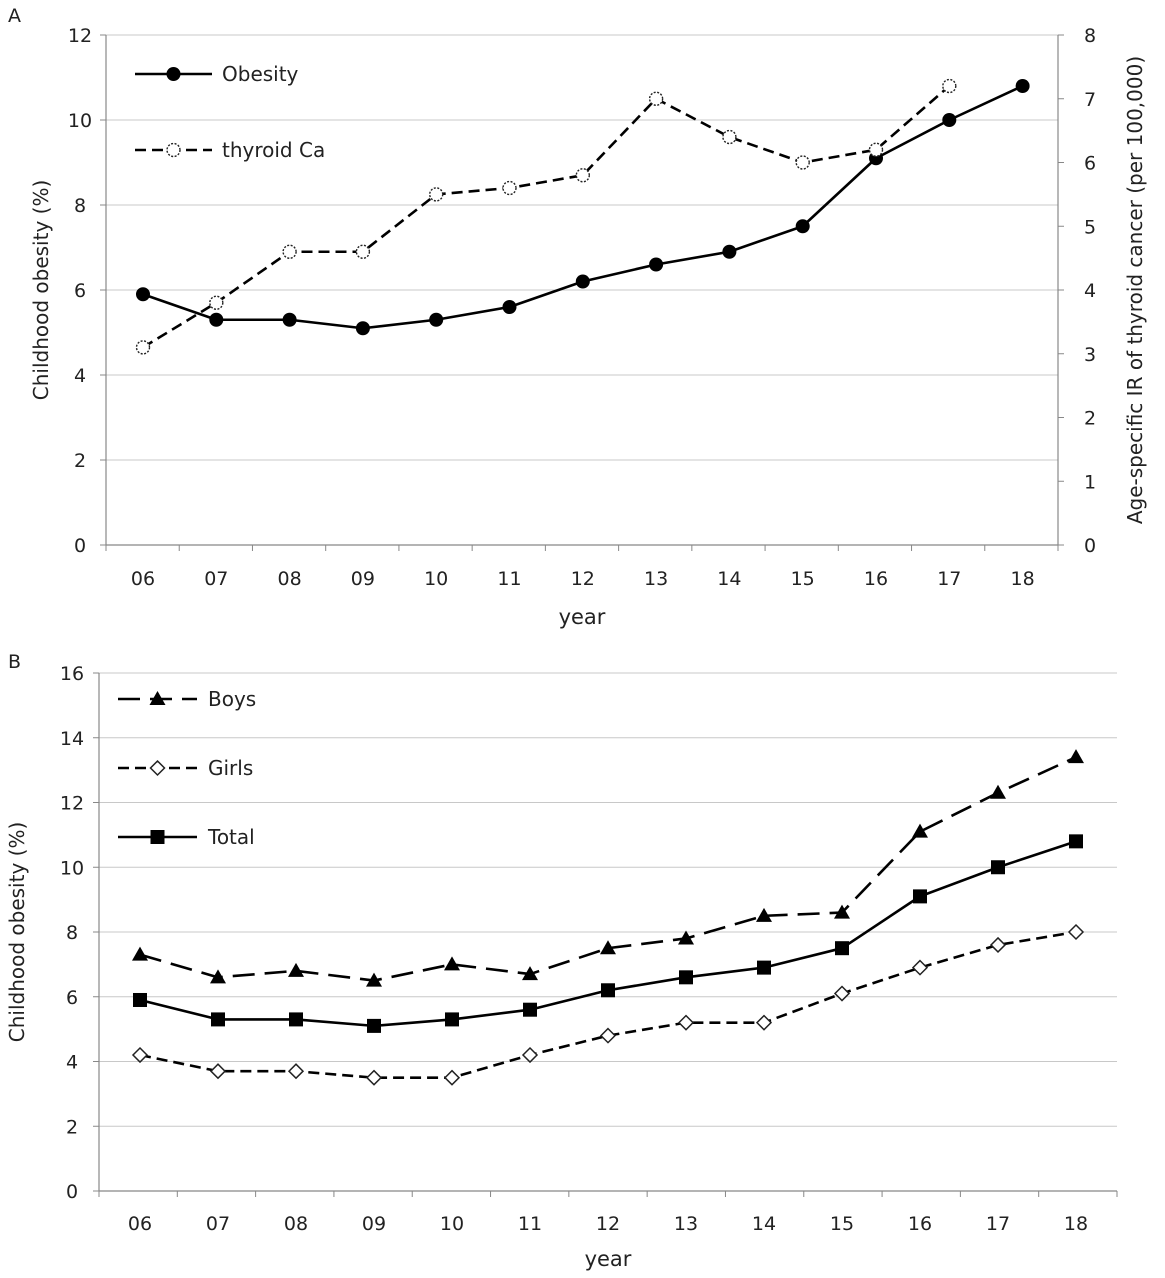 The height and width of the screenshot is (1278, 1165). I want to click on x-tick-label: 15, so click(842, 1224).